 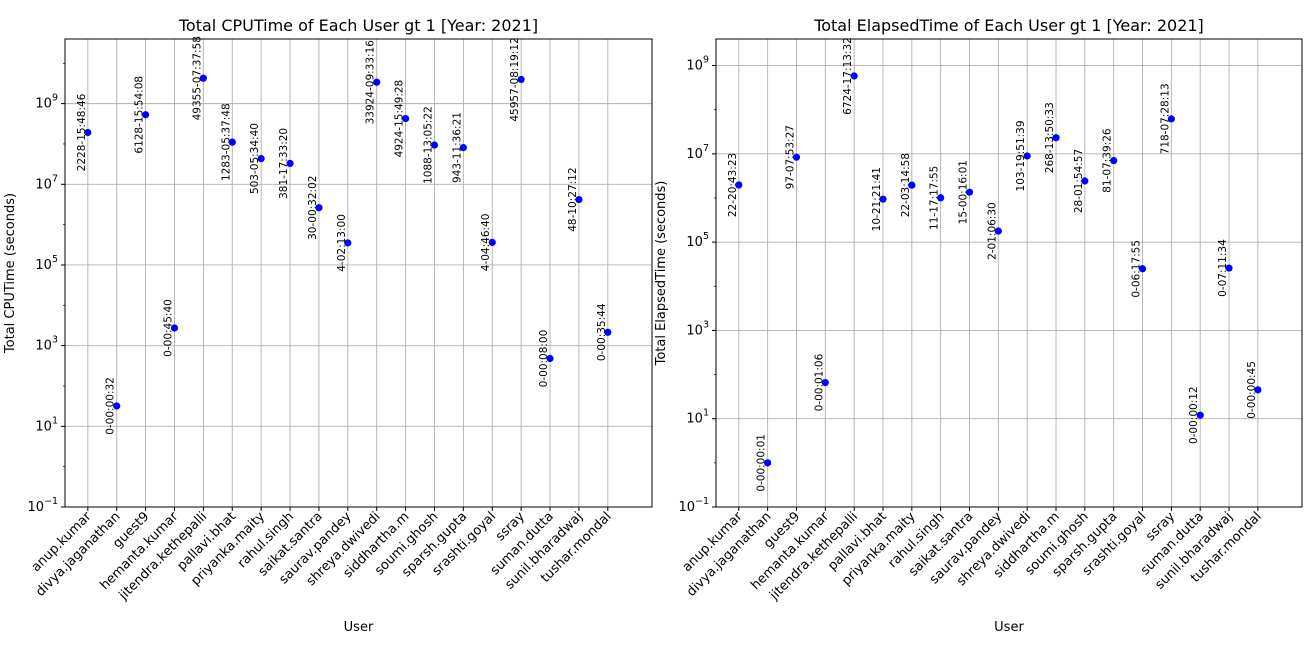 I want to click on data-label: 4924-15:49:28, so click(x=400, y=119).